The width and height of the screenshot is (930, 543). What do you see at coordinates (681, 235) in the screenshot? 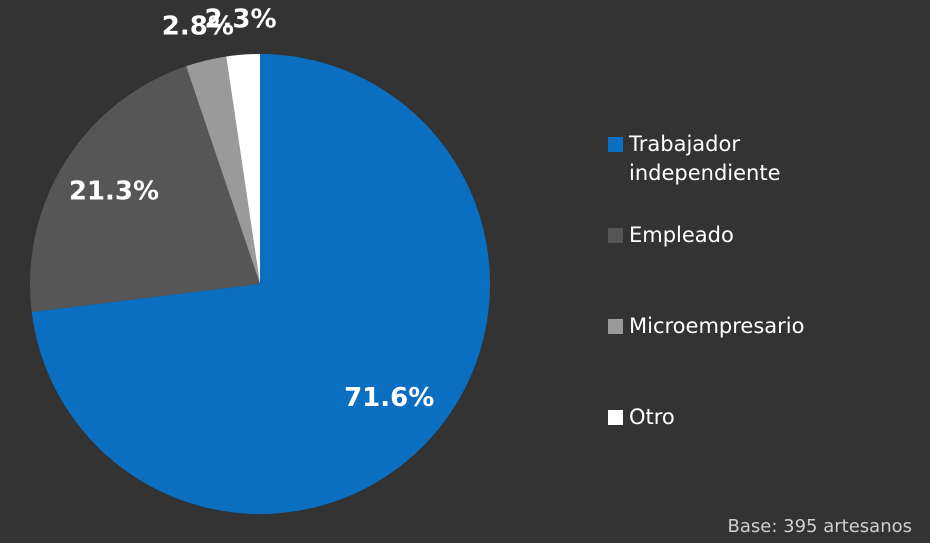
I see `legend-label: Empleado` at bounding box center [681, 235].